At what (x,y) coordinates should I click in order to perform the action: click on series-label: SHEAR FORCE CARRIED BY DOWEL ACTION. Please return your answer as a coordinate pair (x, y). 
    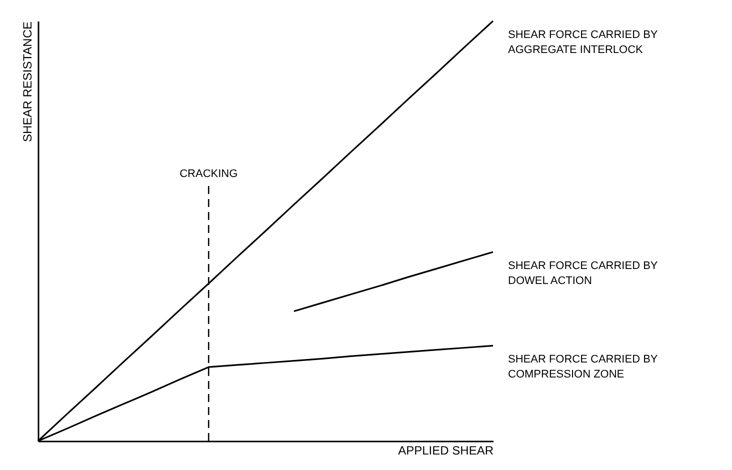
    Looking at the image, I should click on (583, 273).